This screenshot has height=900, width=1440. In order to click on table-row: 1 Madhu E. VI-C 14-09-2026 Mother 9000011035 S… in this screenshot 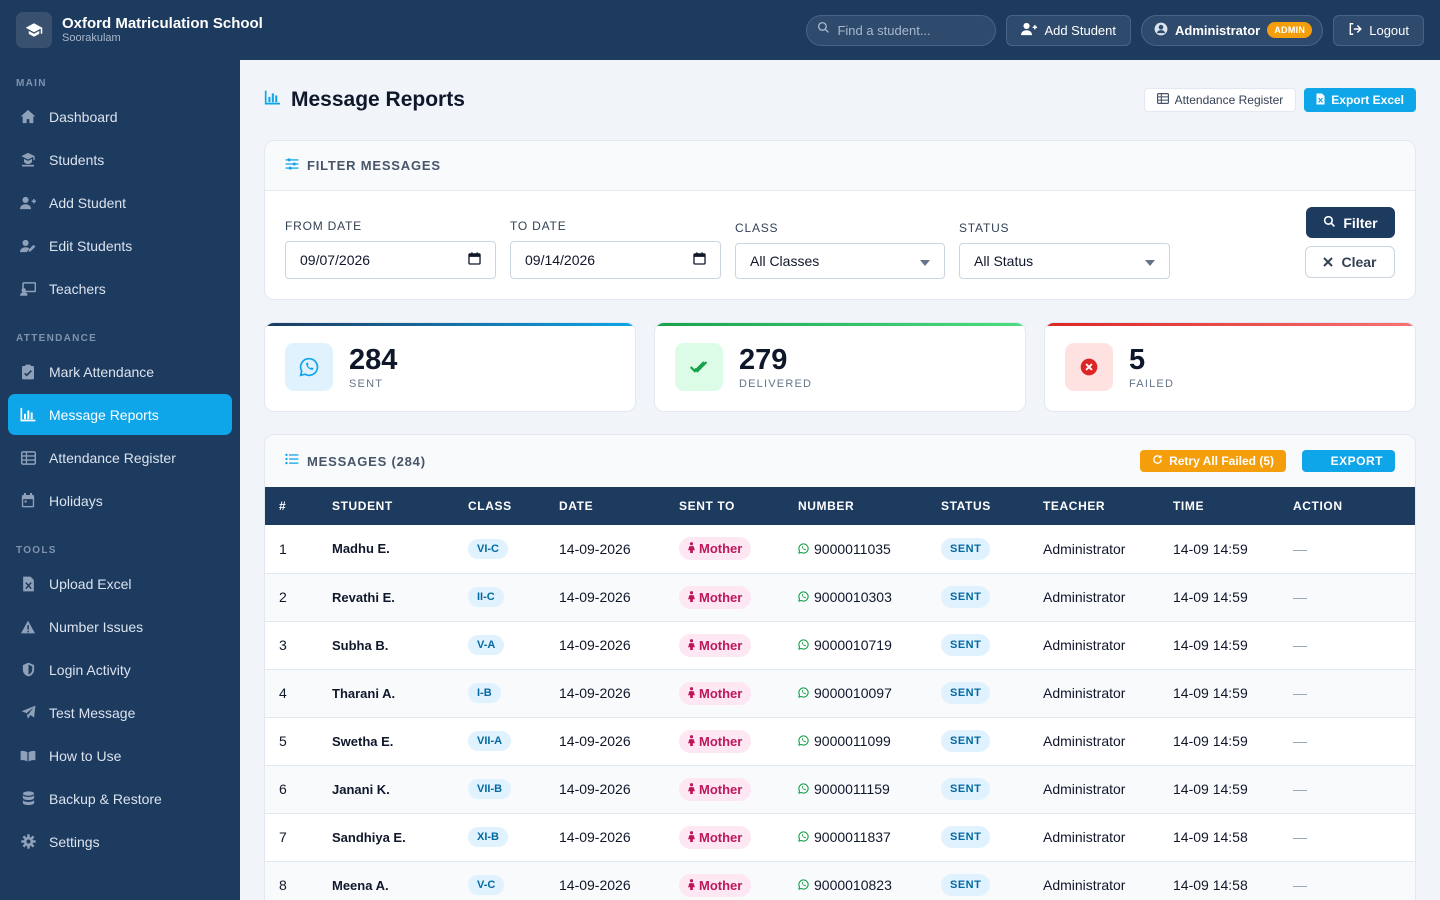, I will do `click(840, 549)`.